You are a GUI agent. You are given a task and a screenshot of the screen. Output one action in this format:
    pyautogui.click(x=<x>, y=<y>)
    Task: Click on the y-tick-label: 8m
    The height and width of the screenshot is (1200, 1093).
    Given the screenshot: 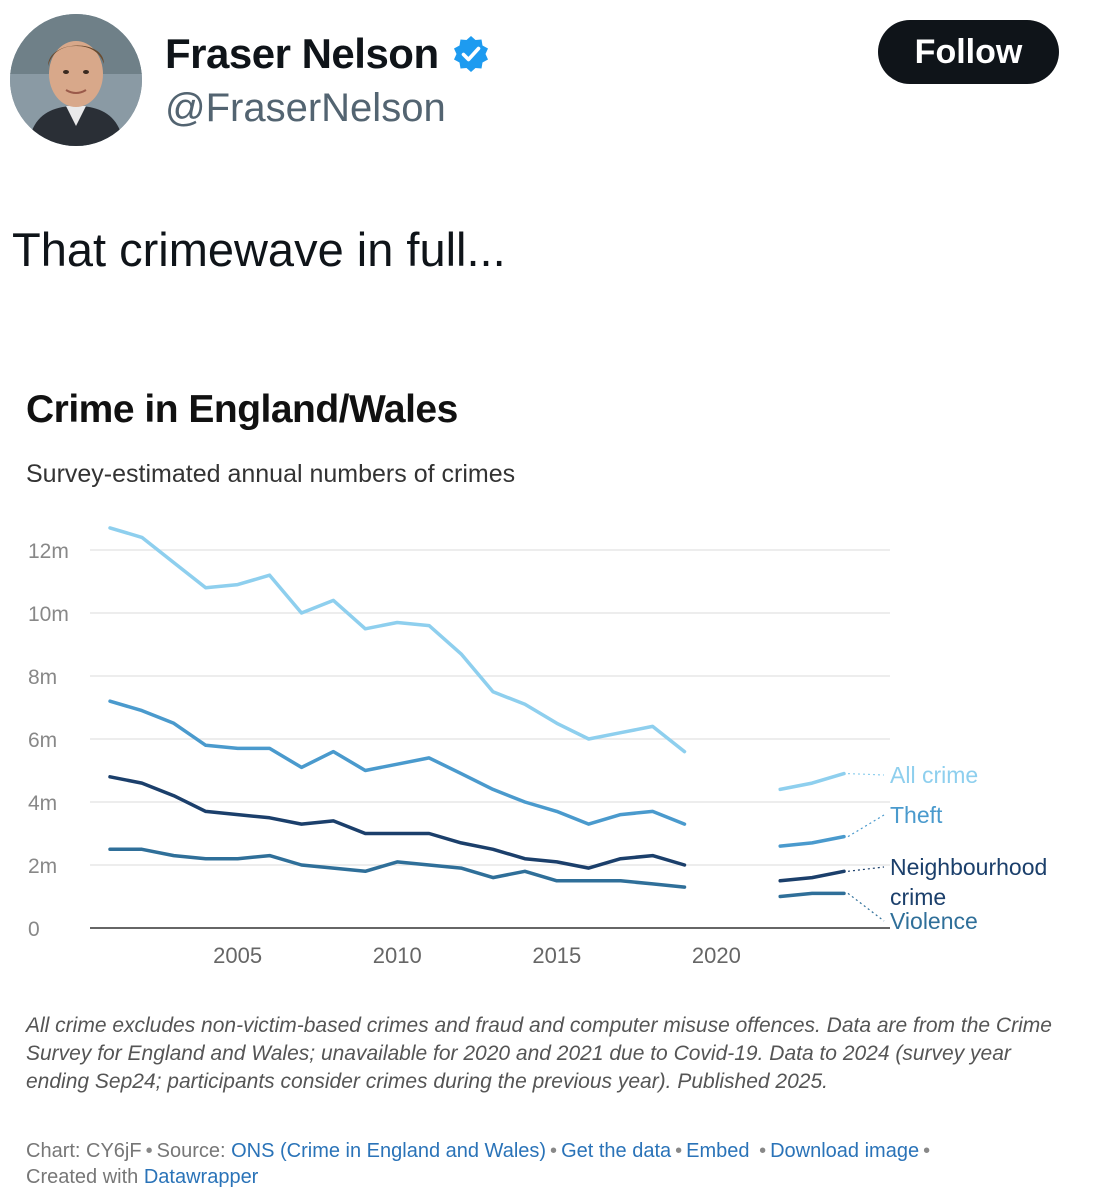 What is the action you would take?
    pyautogui.click(x=42, y=677)
    